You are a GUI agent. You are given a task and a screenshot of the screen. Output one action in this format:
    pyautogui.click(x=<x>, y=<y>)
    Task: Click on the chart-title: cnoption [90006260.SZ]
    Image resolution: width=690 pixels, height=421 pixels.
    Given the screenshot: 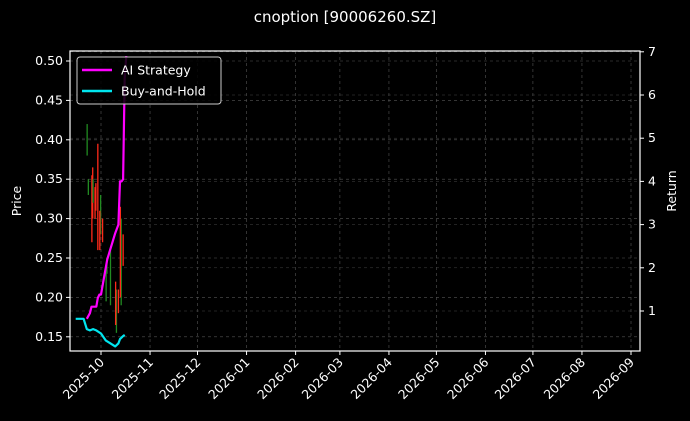 What is the action you would take?
    pyautogui.click(x=345, y=17)
    